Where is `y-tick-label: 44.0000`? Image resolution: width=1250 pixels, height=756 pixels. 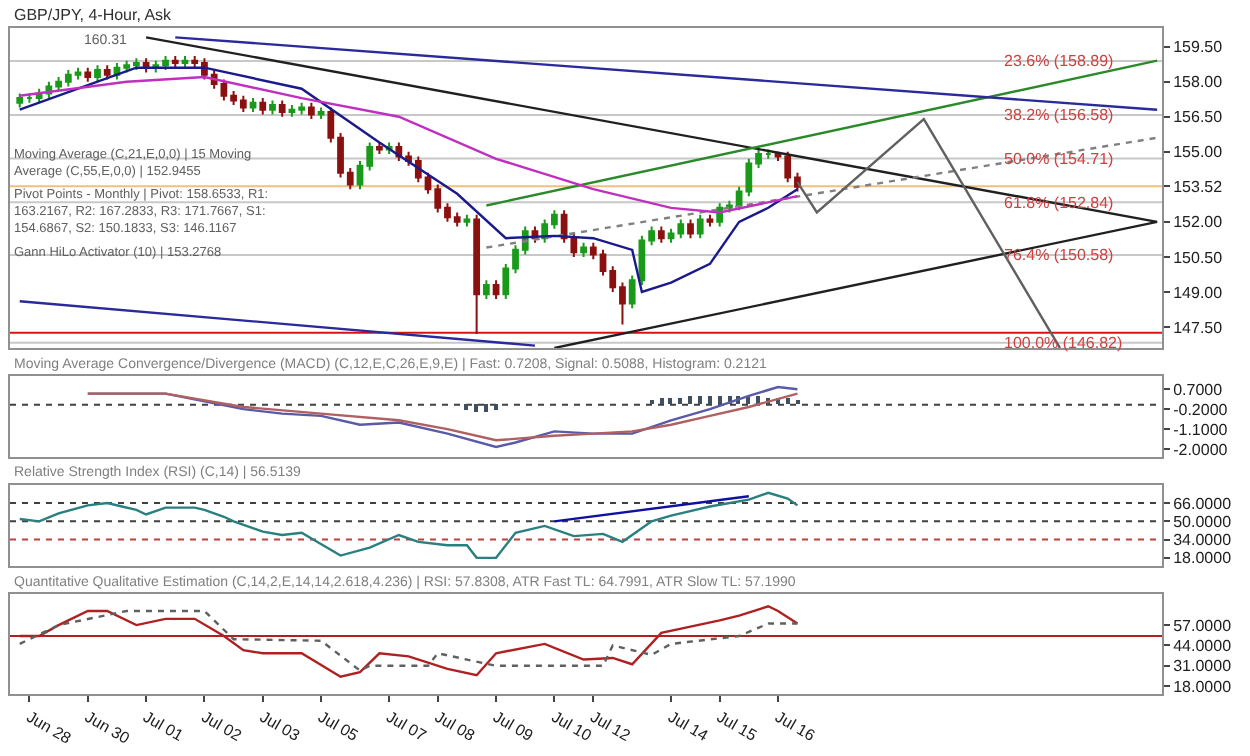
y-tick-label: 44.0000 is located at coordinates (1203, 646).